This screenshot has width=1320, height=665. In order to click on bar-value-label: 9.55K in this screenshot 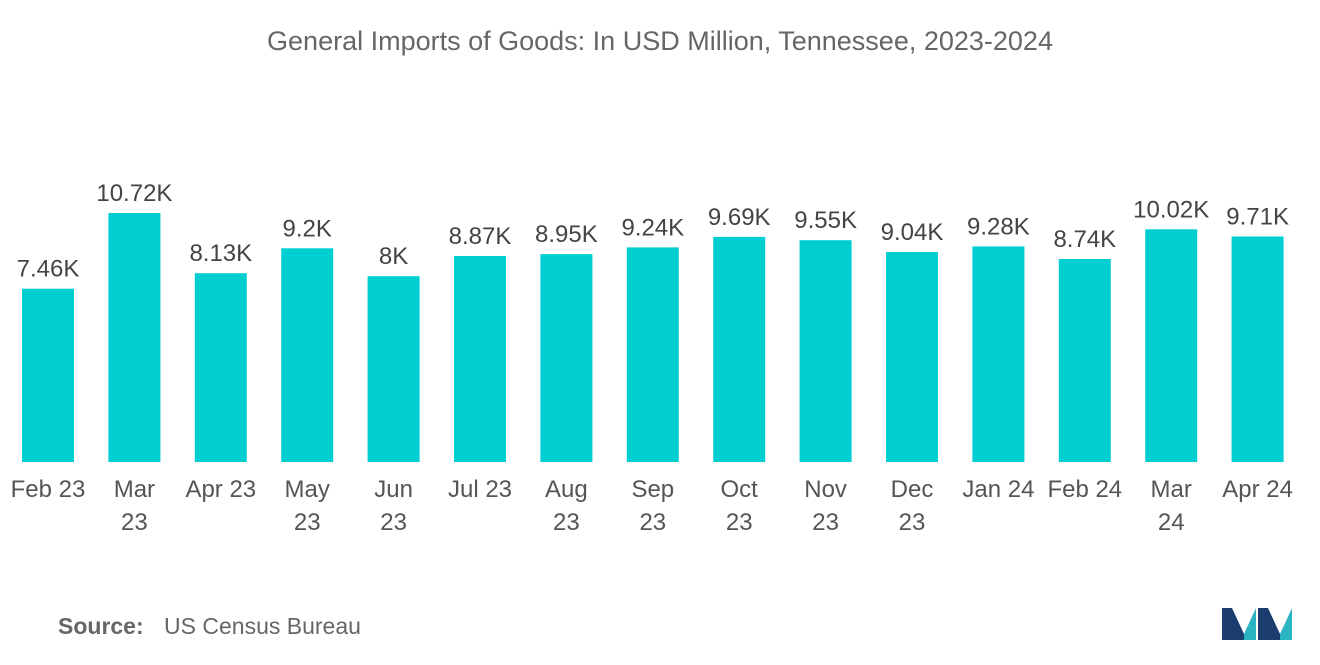, I will do `click(825, 220)`.